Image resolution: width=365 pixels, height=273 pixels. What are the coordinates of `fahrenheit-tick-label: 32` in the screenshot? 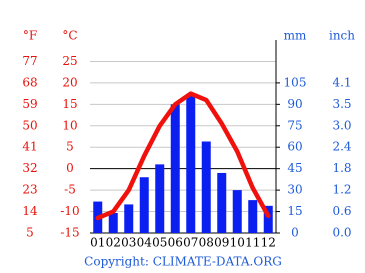 It's located at (29, 168).